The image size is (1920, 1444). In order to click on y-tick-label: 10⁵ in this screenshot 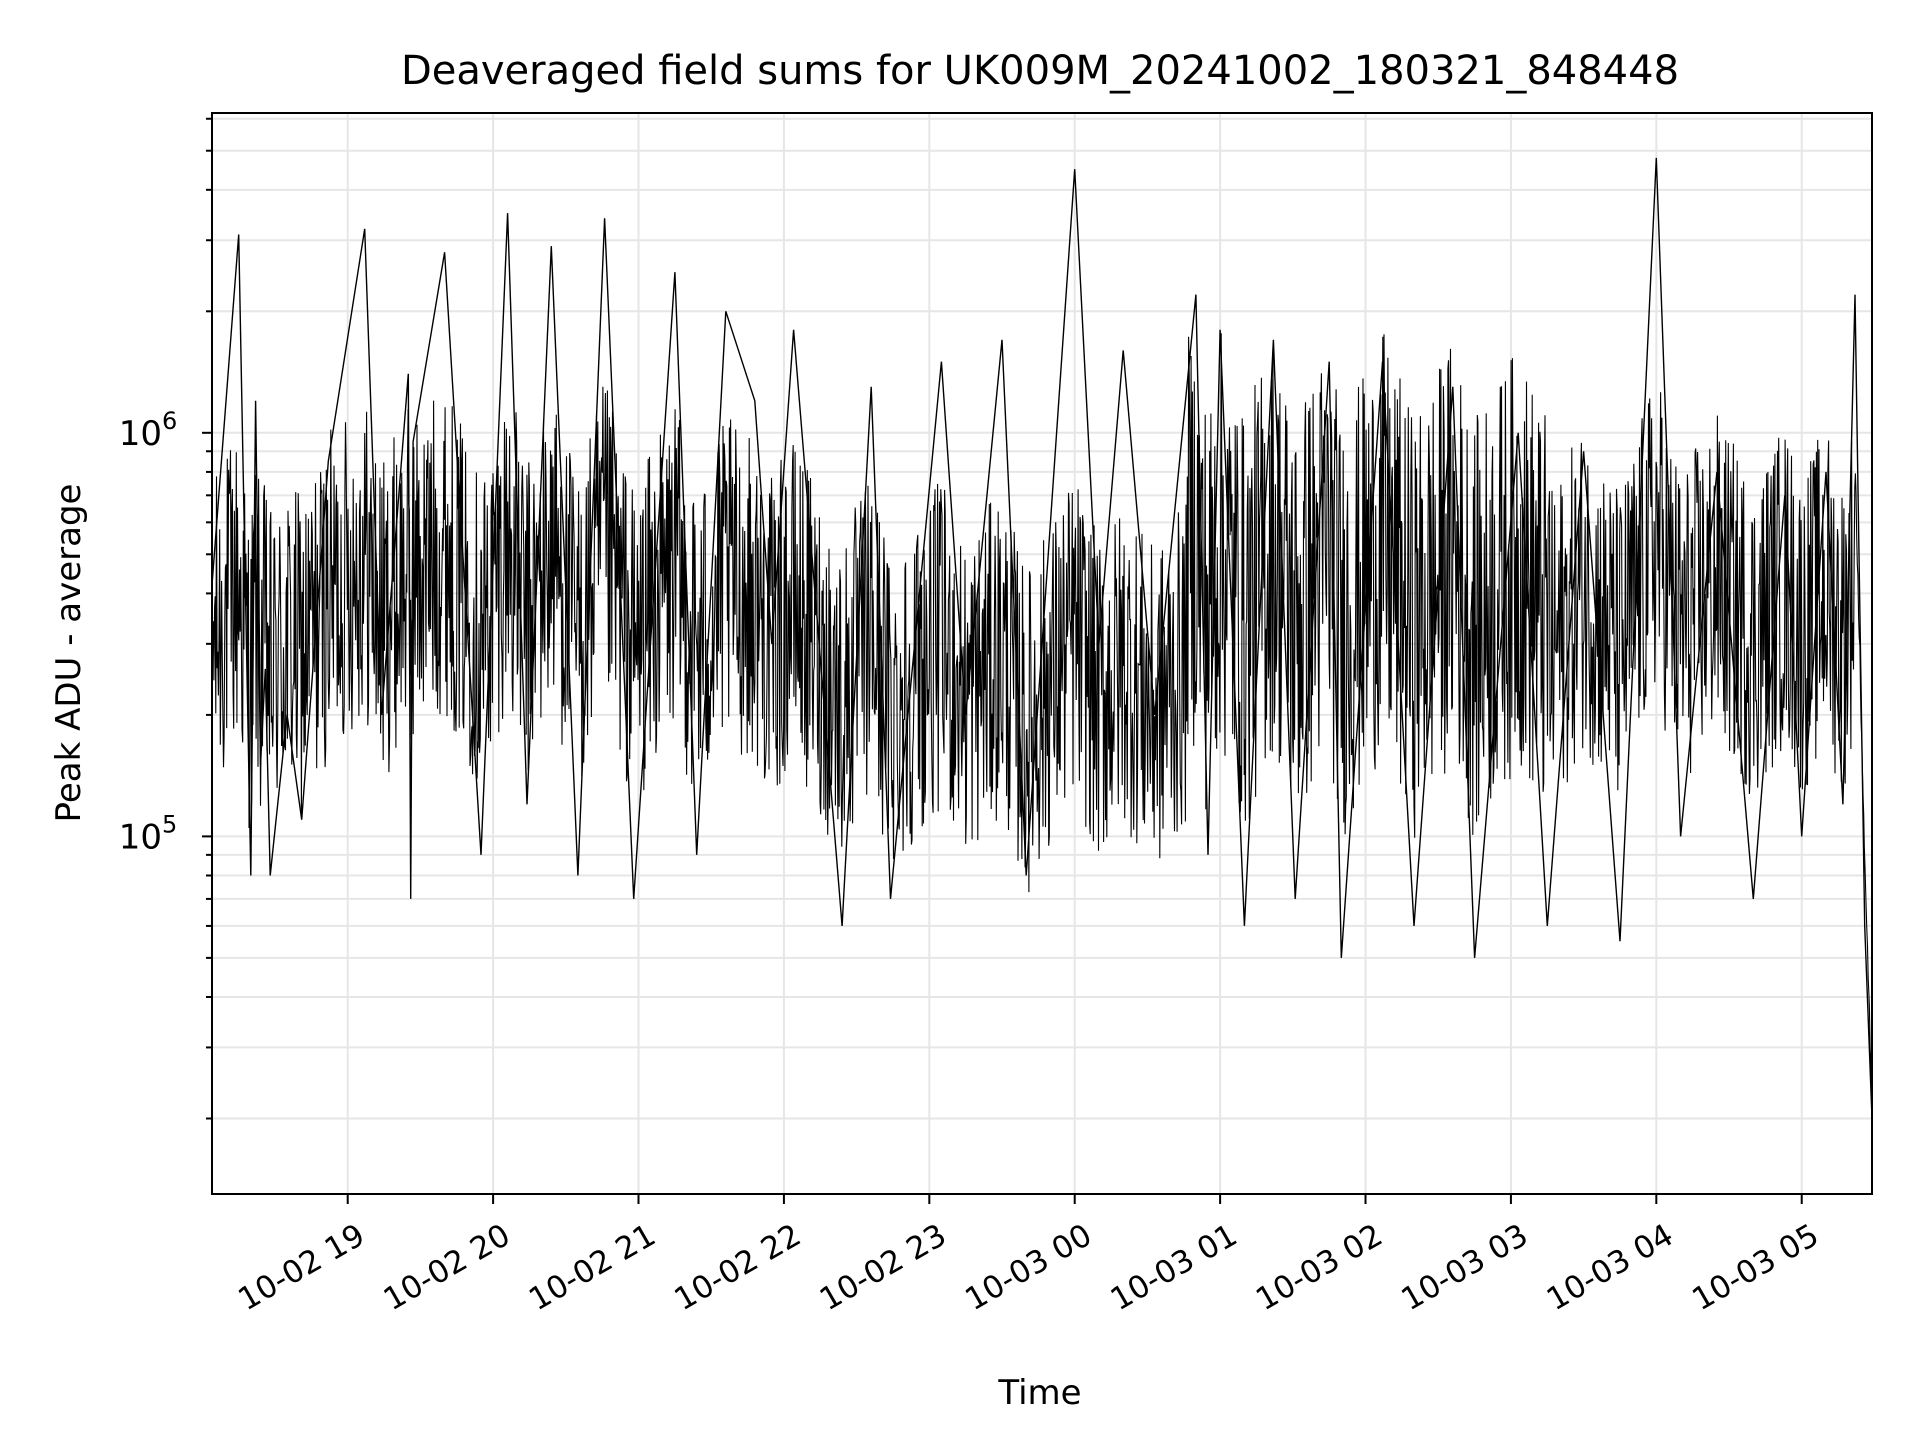, I will do `click(148, 833)`.